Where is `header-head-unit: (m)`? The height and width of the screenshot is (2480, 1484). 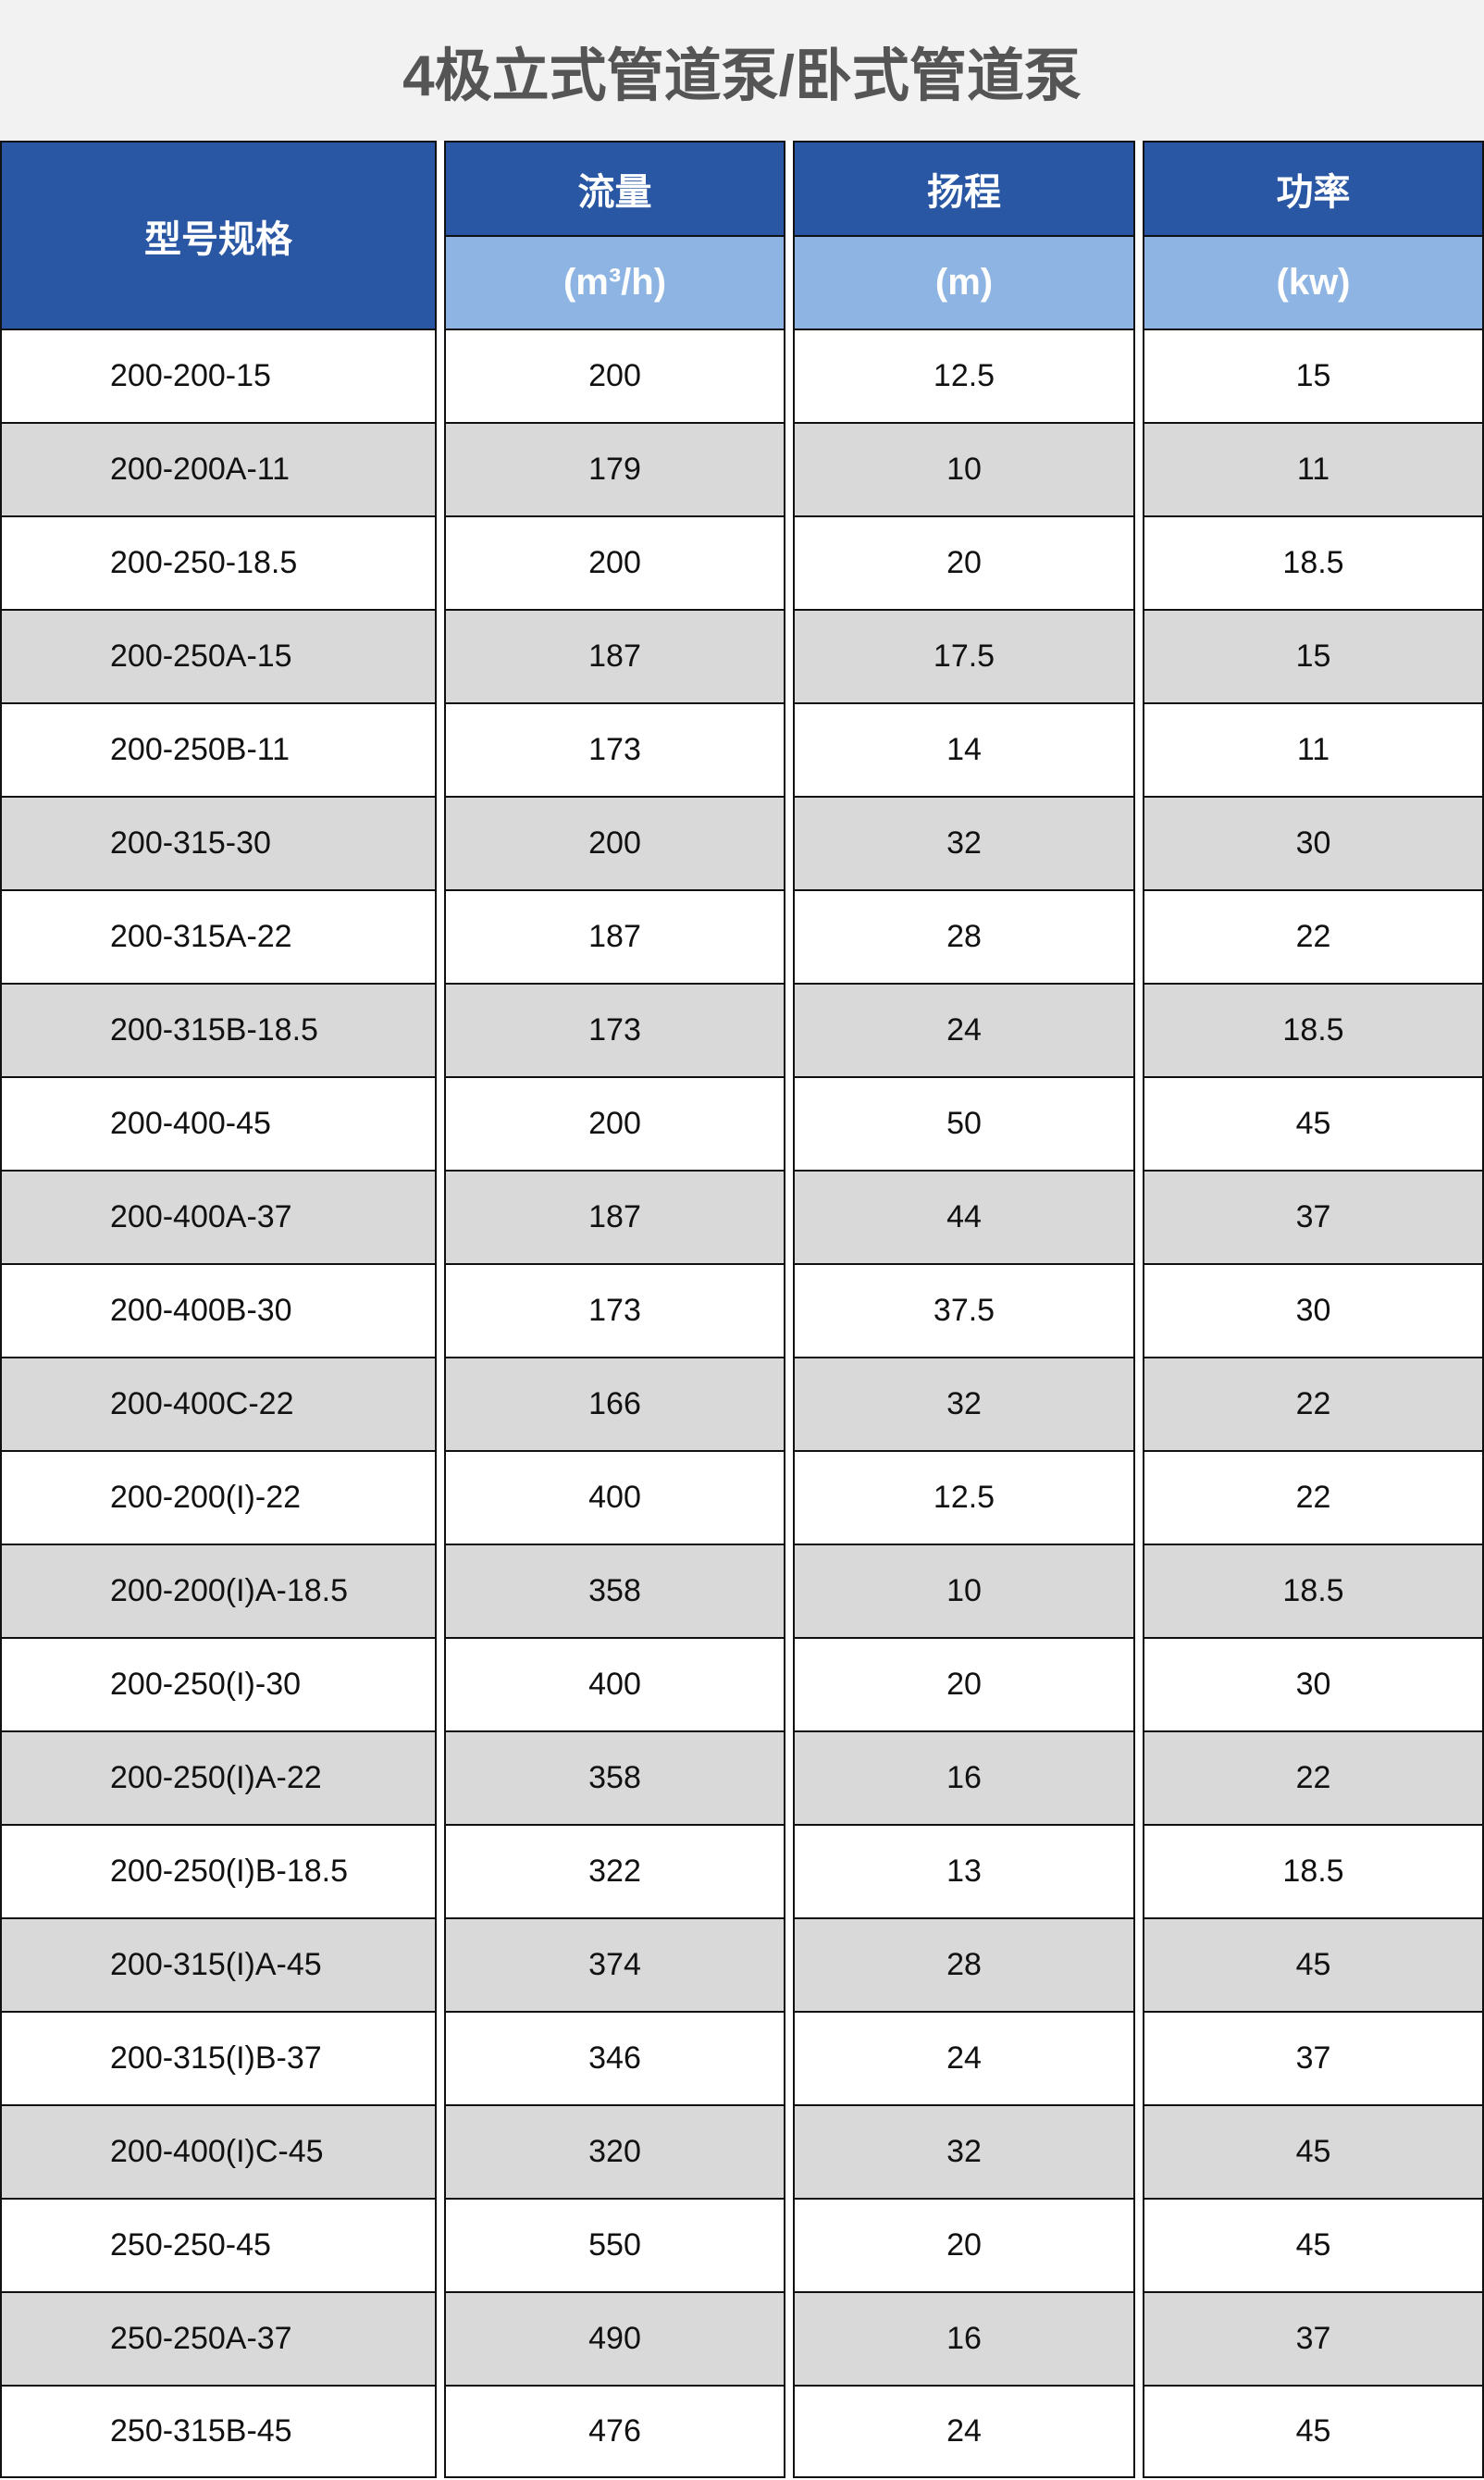 header-head-unit: (m) is located at coordinates (964, 282).